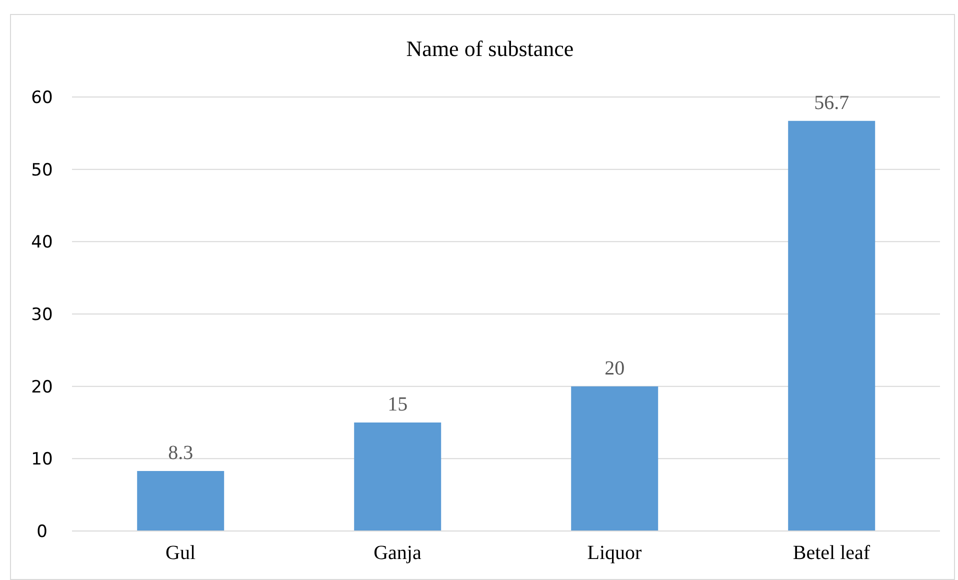  What do you see at coordinates (614, 368) in the screenshot?
I see `data-label: 20` at bounding box center [614, 368].